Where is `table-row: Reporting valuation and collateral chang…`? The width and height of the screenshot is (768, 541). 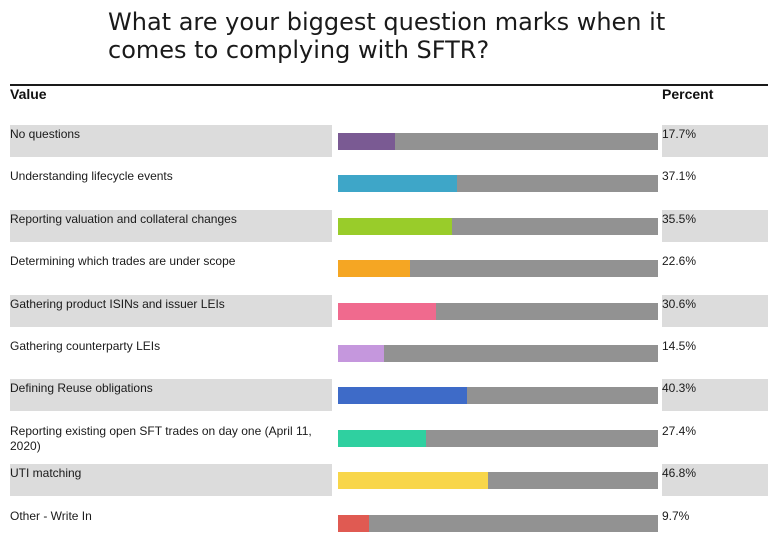
table-row: Reporting valuation and collateral chang… is located at coordinates (384, 226).